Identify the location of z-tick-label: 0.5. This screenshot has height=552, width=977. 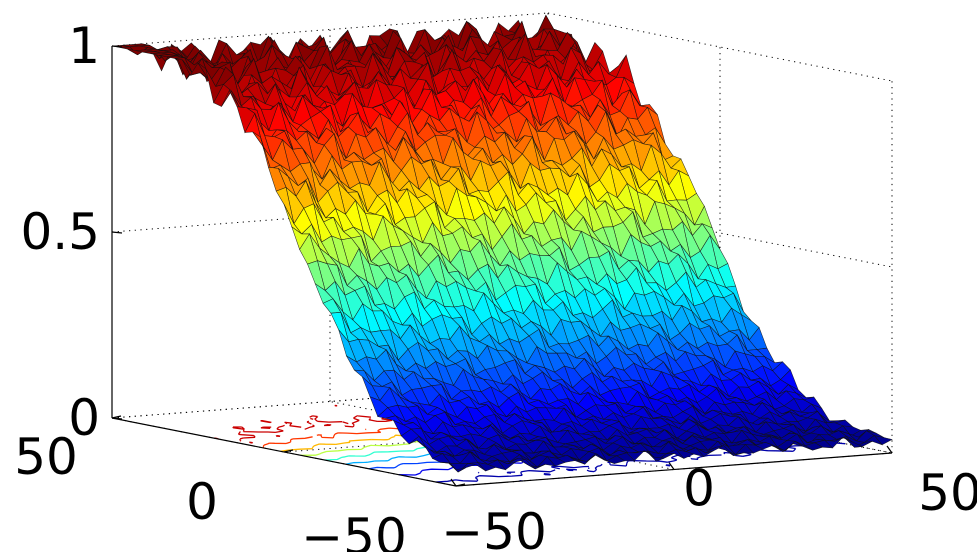
(60, 232).